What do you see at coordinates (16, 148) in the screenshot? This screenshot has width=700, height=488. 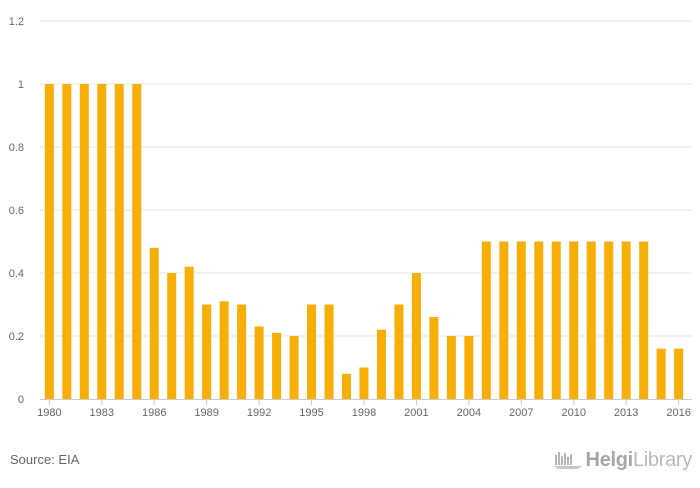 I see `y-tick-label: 0.8` at bounding box center [16, 148].